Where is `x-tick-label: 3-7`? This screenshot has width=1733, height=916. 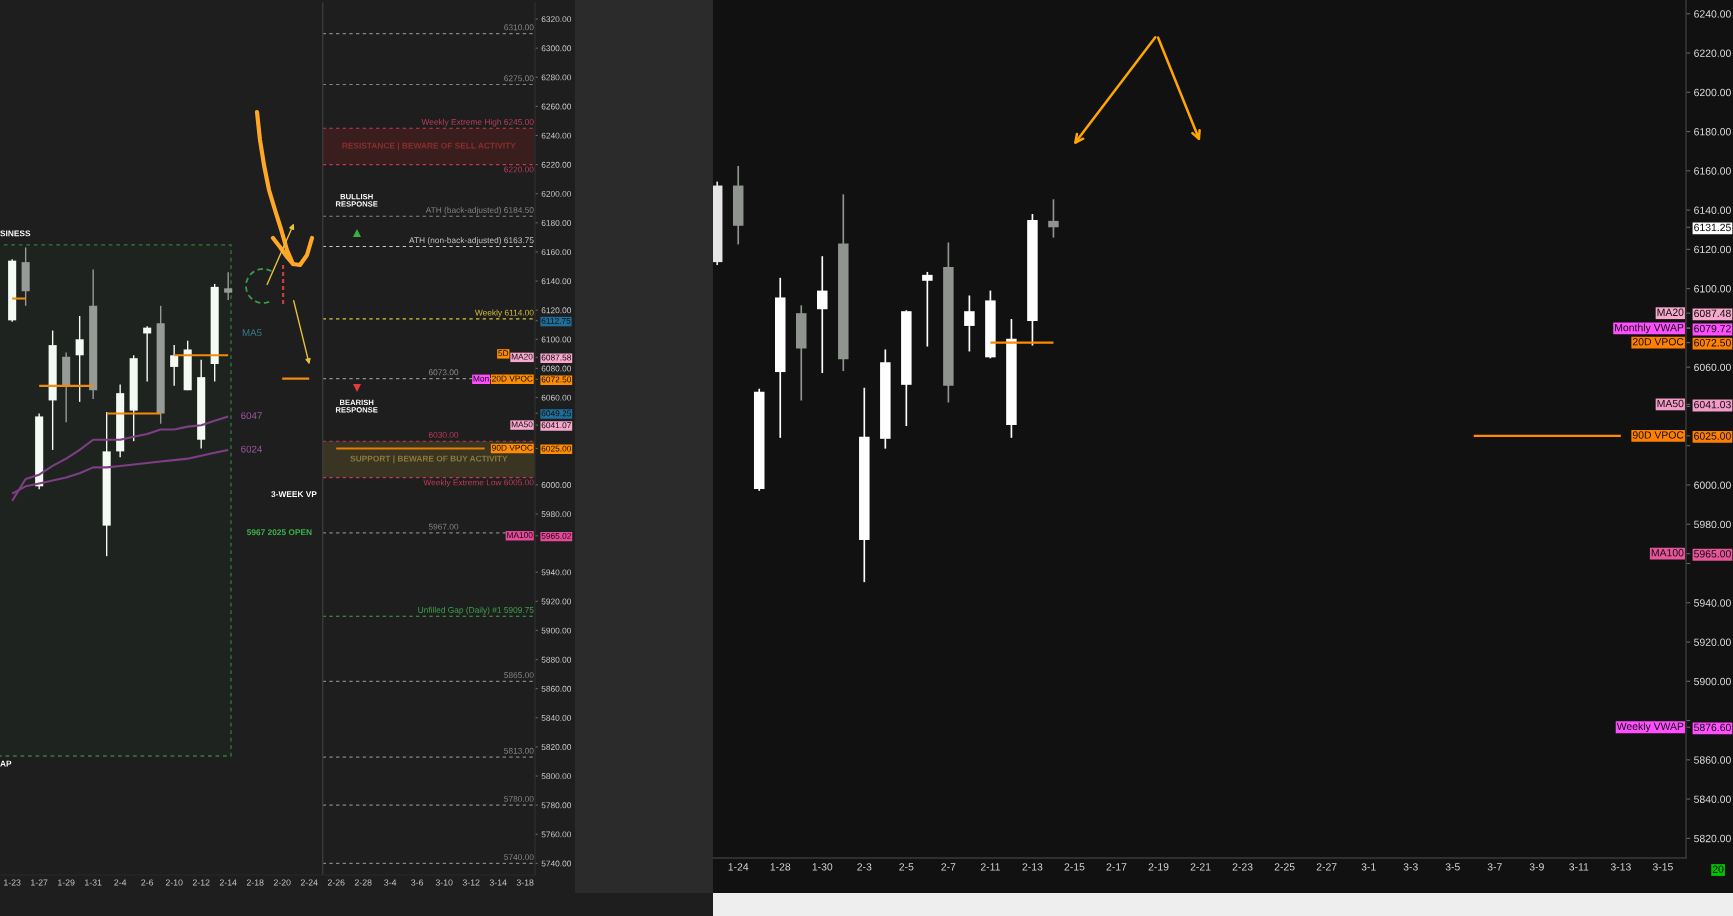 x-tick-label: 3-7 is located at coordinates (1494, 867).